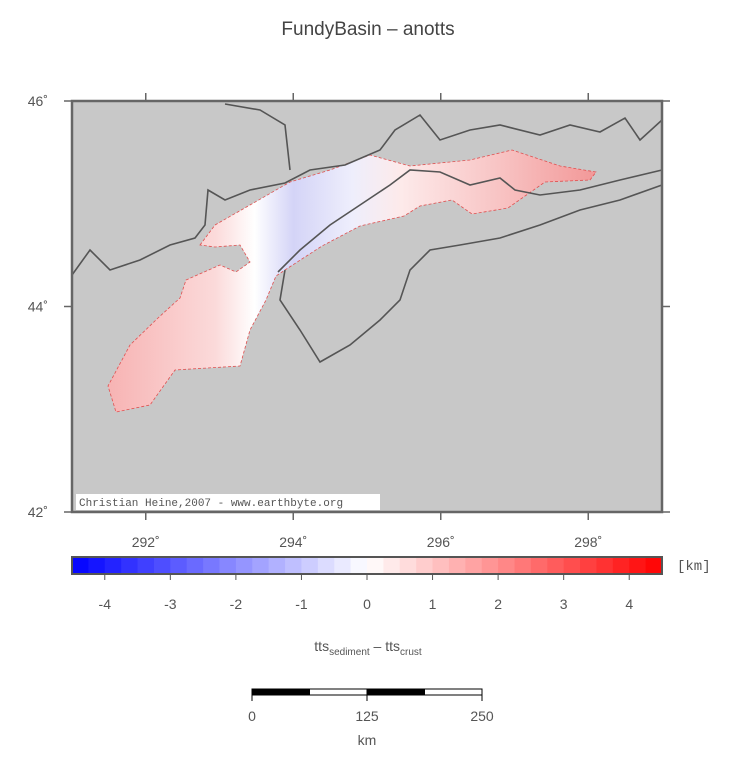 The width and height of the screenshot is (731, 771). Describe the element at coordinates (146, 542) in the screenshot. I see `lon-tick-label: 292˚` at that location.